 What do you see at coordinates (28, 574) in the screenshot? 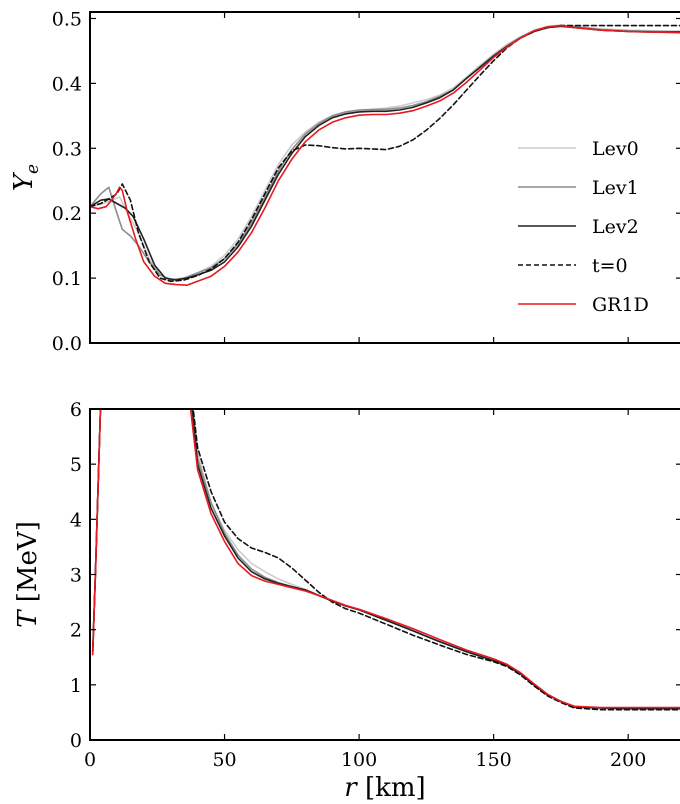
I see `y-axis-label: T [MeV]` at bounding box center [28, 574].